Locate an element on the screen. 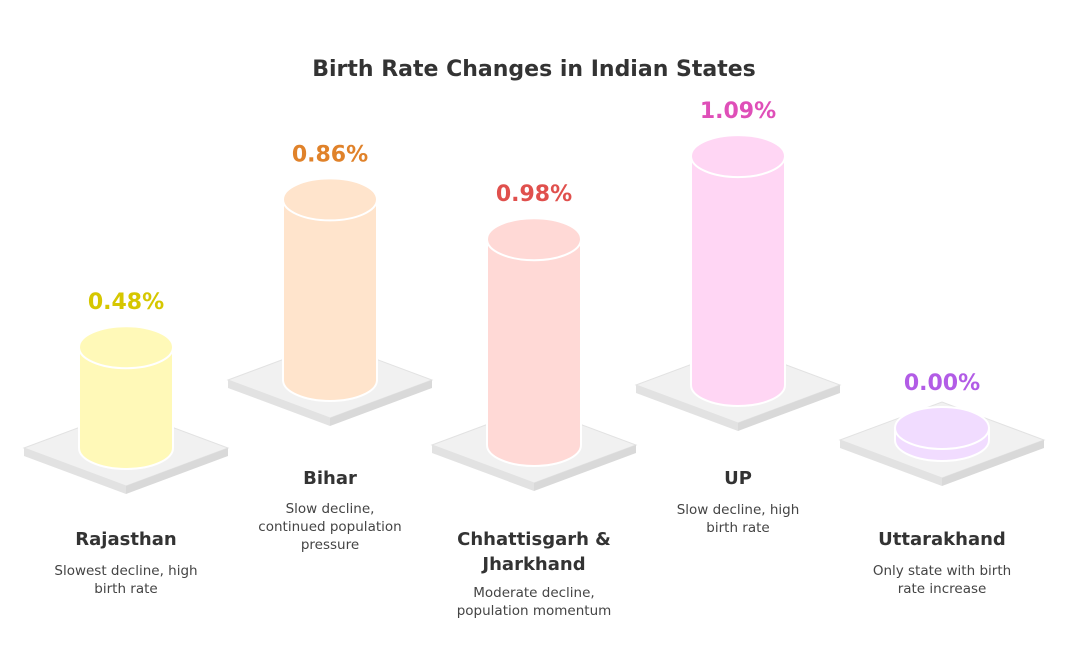 This screenshot has height=668, width=1068. description-0-line-0: Slowest decline, high is located at coordinates (125, 571).